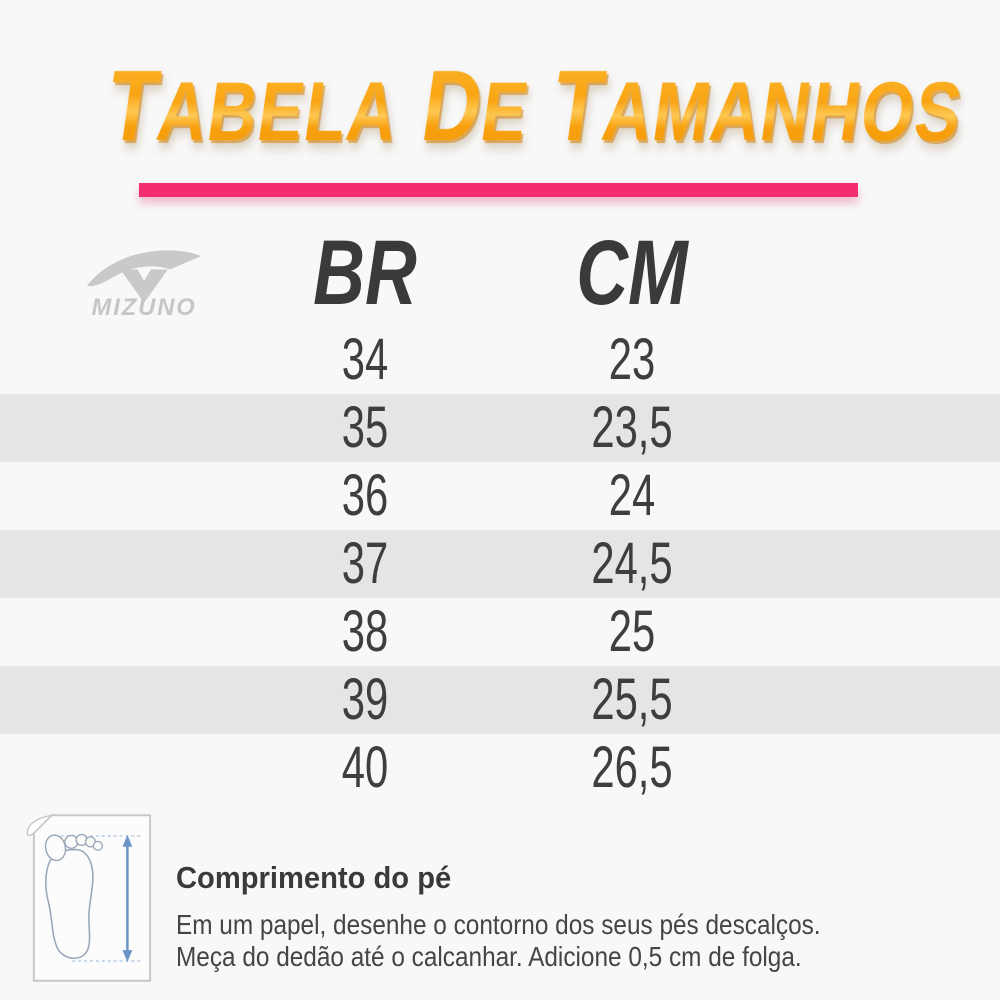 The width and height of the screenshot is (1000, 1000). Describe the element at coordinates (500, 496) in the screenshot. I see `table-row: 36 24` at that location.